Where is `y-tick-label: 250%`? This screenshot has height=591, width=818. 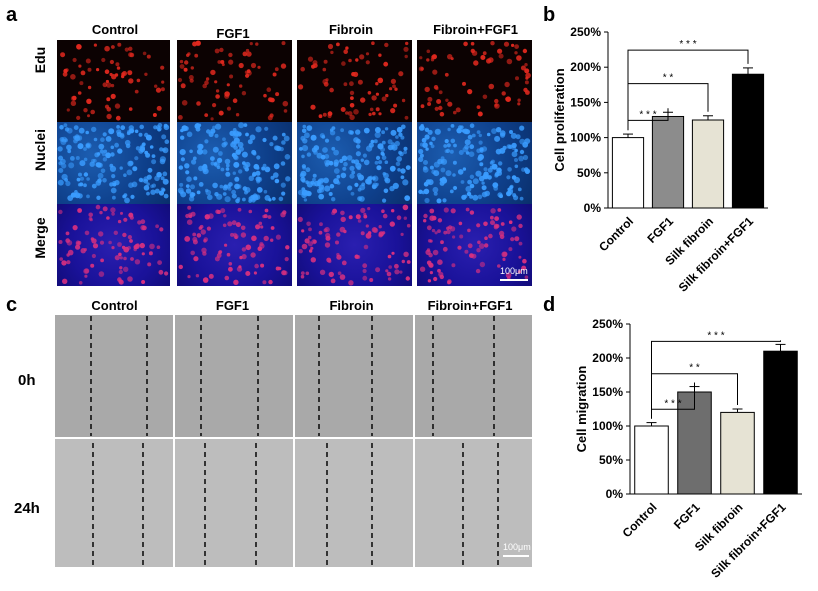 y-tick-label: 250% is located at coordinates (607, 324).